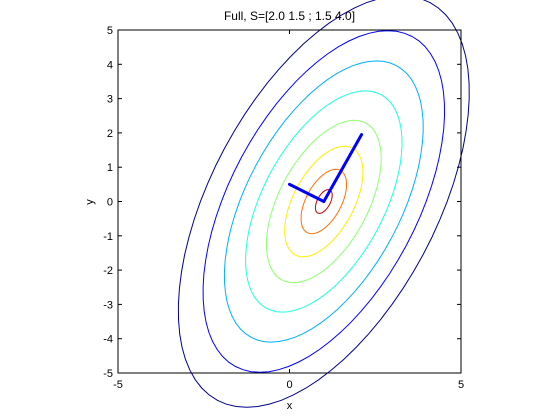 Image resolution: width=560 pixels, height=420 pixels. Describe the element at coordinates (289, 16) in the screenshot. I see `chart-title: Full, S=[2.0 1.5 ; 1.5 4.0]` at that location.